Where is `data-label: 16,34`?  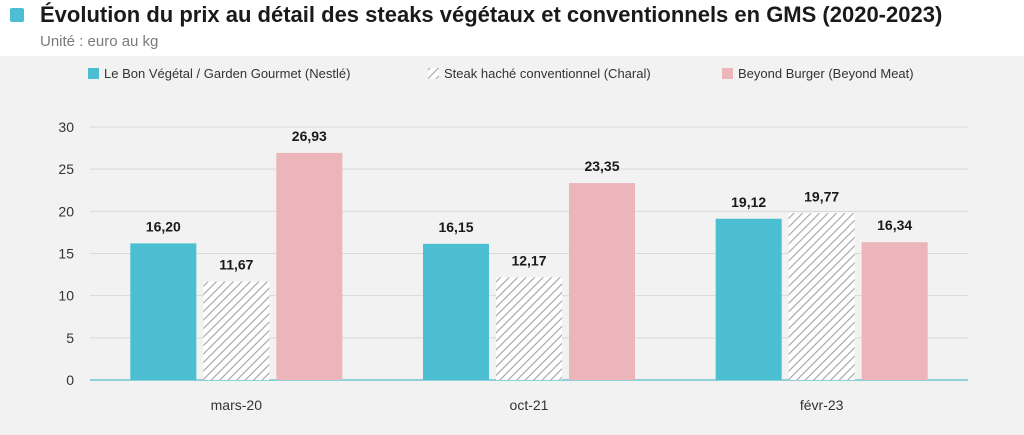 data-label: 16,34 is located at coordinates (894, 225).